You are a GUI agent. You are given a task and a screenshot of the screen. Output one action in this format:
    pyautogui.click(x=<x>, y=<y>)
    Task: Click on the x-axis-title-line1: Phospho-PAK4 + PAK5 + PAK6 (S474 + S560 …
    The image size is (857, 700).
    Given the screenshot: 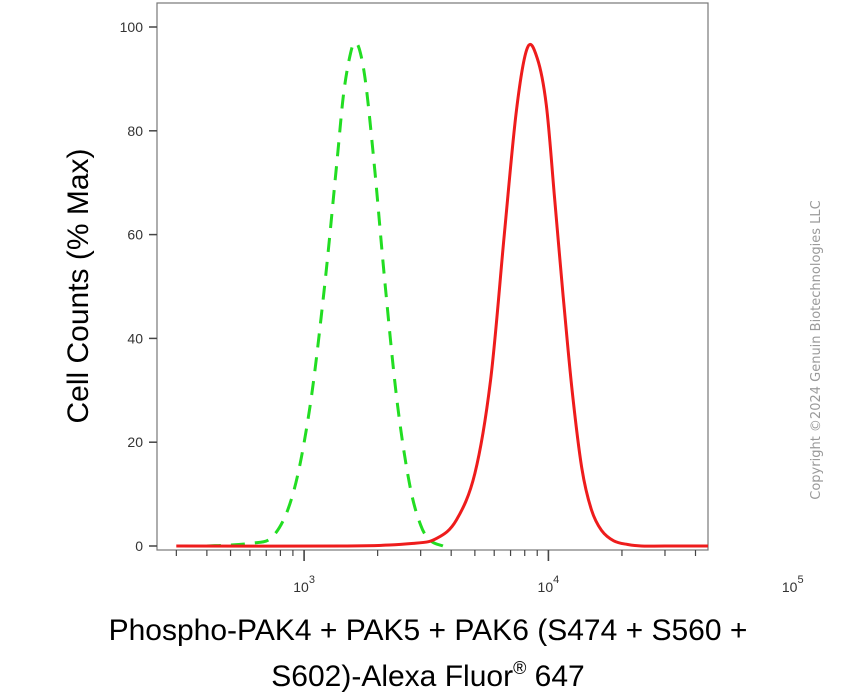 What is the action you would take?
    pyautogui.click(x=428, y=630)
    